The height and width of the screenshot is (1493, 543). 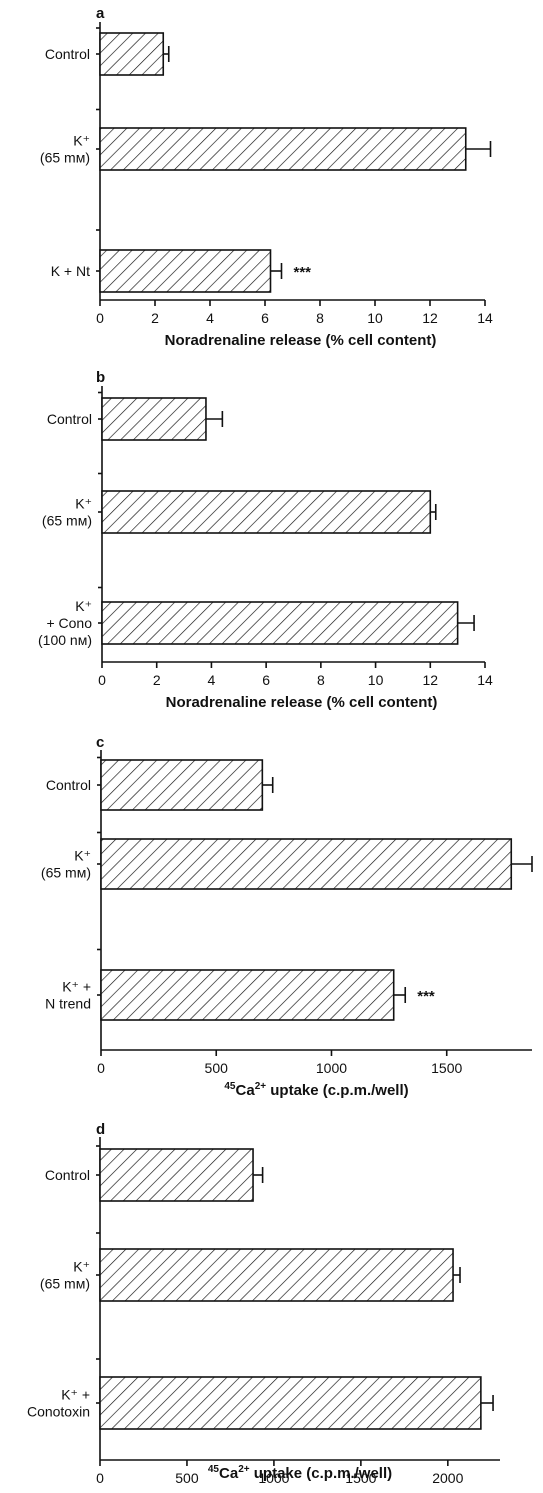 What do you see at coordinates (100, 377) in the screenshot?
I see `panel-letter: b` at bounding box center [100, 377].